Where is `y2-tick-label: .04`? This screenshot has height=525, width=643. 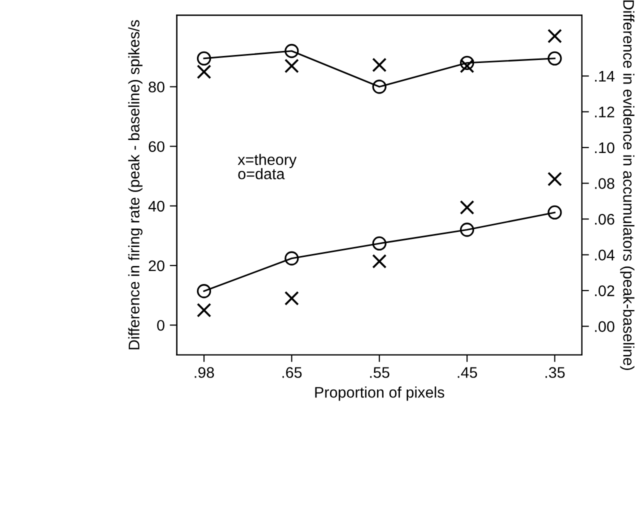
y2-tick-label: .04 is located at coordinates (605, 255).